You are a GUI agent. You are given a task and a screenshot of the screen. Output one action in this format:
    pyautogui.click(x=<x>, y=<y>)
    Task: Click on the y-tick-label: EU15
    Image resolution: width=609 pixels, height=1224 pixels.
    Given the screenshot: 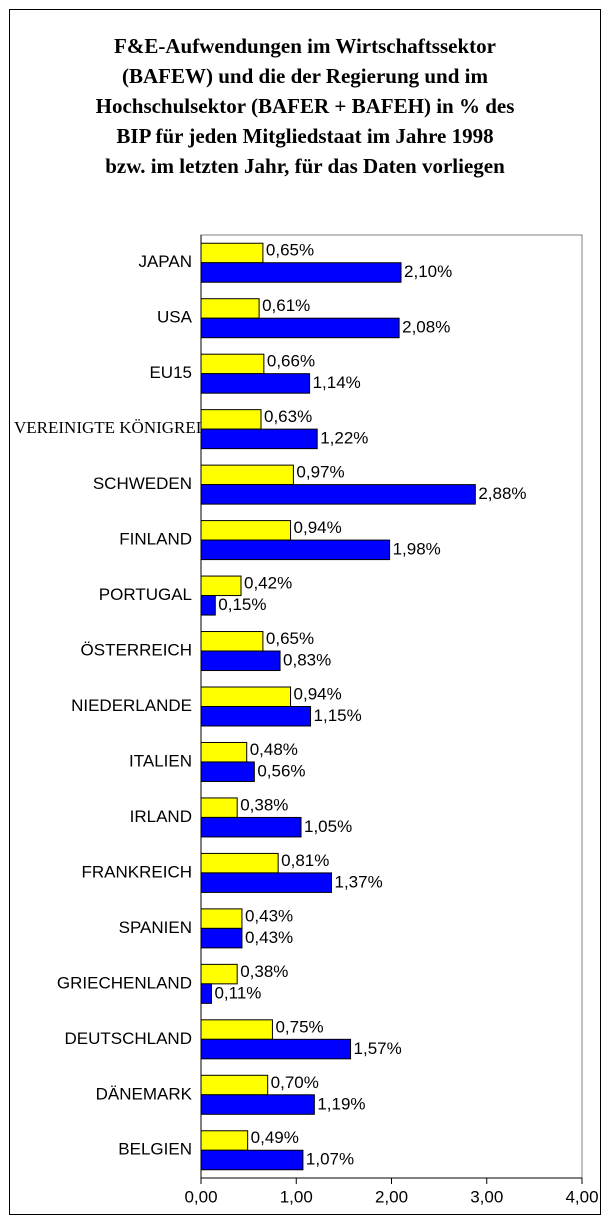 What is the action you would take?
    pyautogui.click(x=170, y=372)
    